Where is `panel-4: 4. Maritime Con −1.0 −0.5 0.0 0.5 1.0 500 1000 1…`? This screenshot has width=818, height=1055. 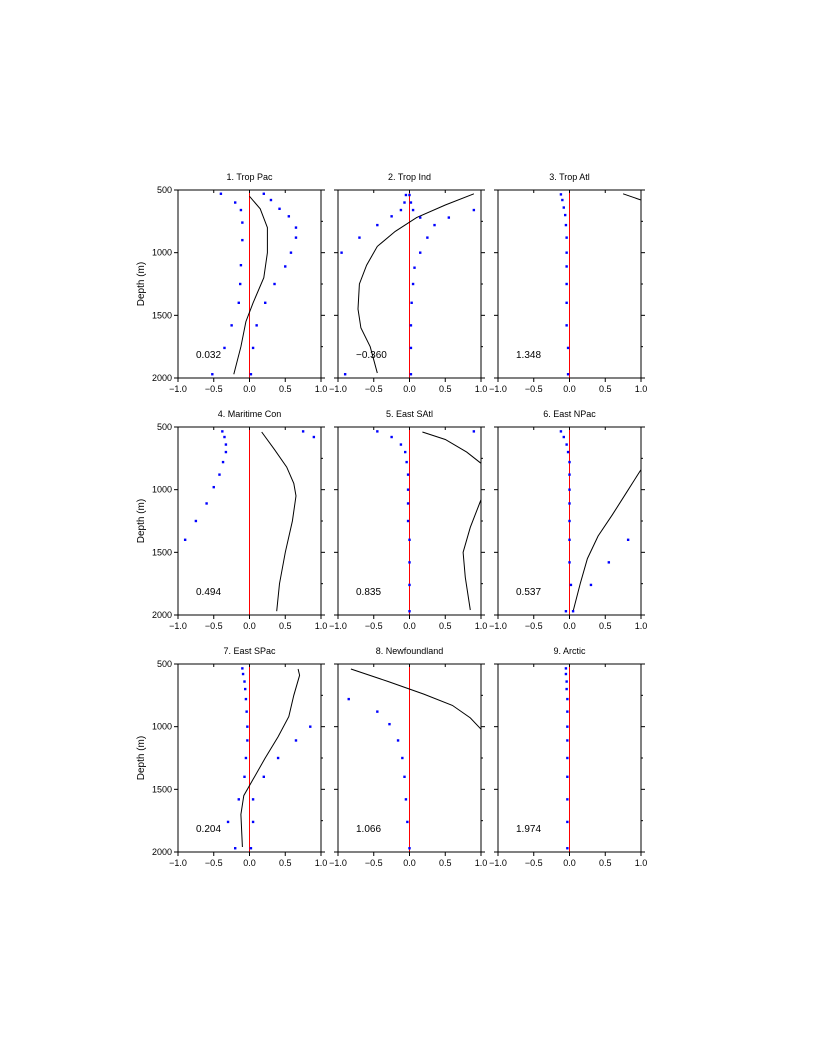
panel-4: 4. Maritime Con −1.0 −0.5 0.0 0.5 1.0 500 1000 1… is located at coordinates (231, 520).